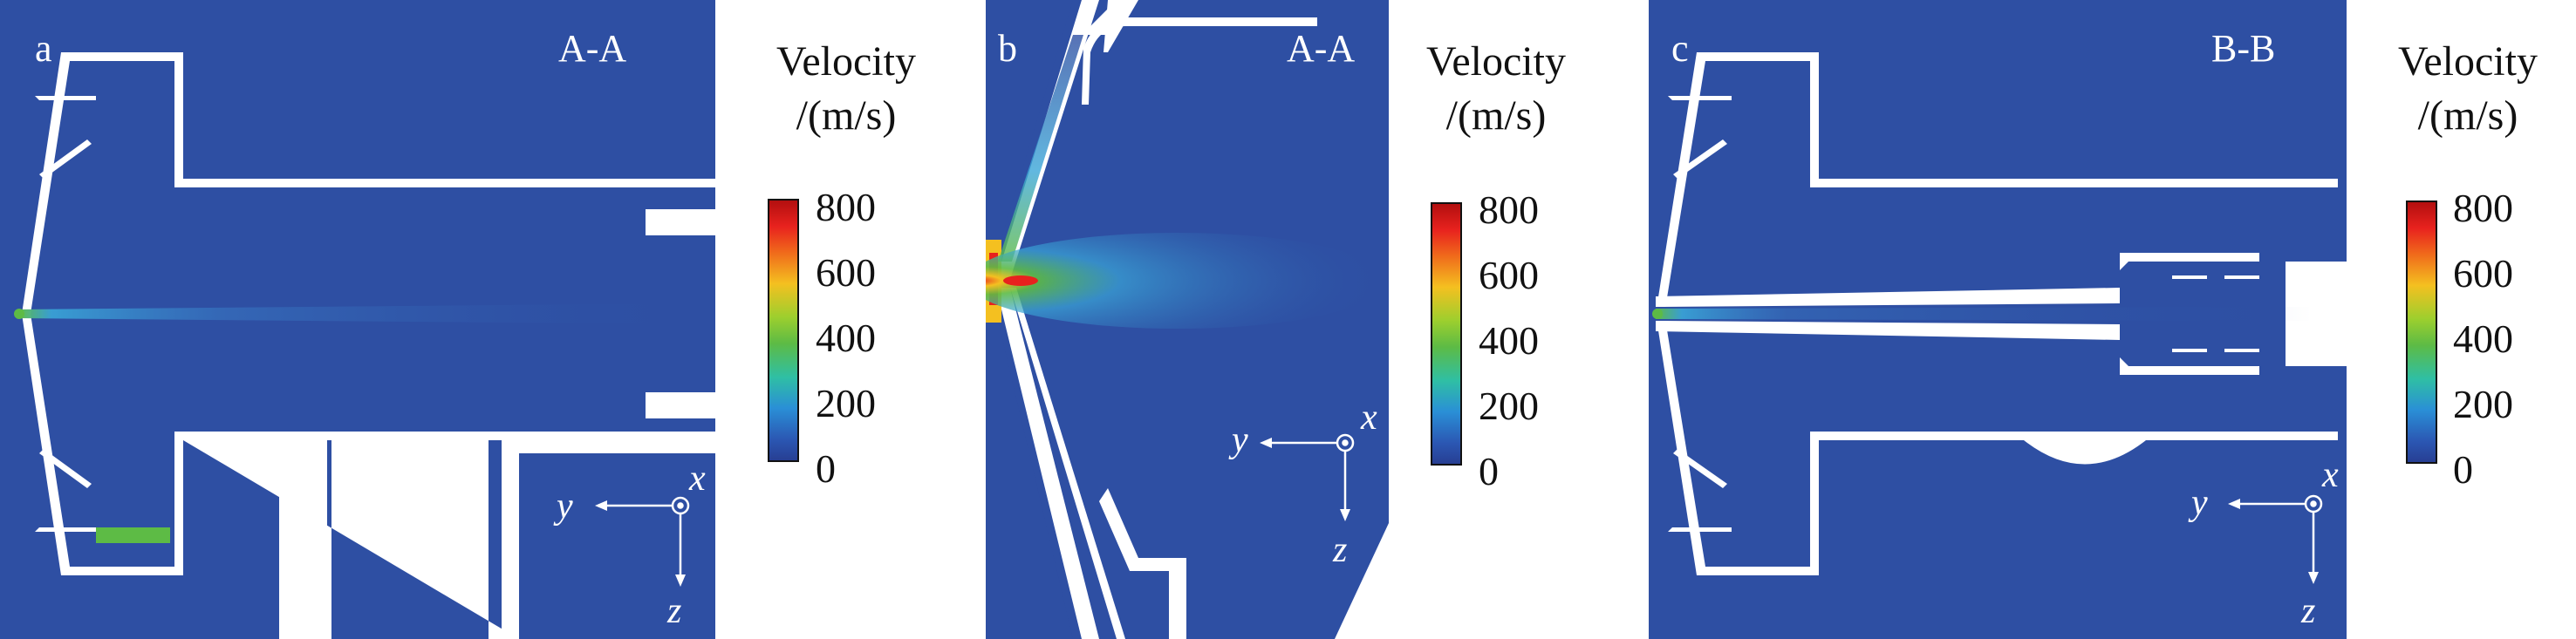  Describe the element at coordinates (646, 538) in the screenshot. I see `axis-triad-a` at that location.